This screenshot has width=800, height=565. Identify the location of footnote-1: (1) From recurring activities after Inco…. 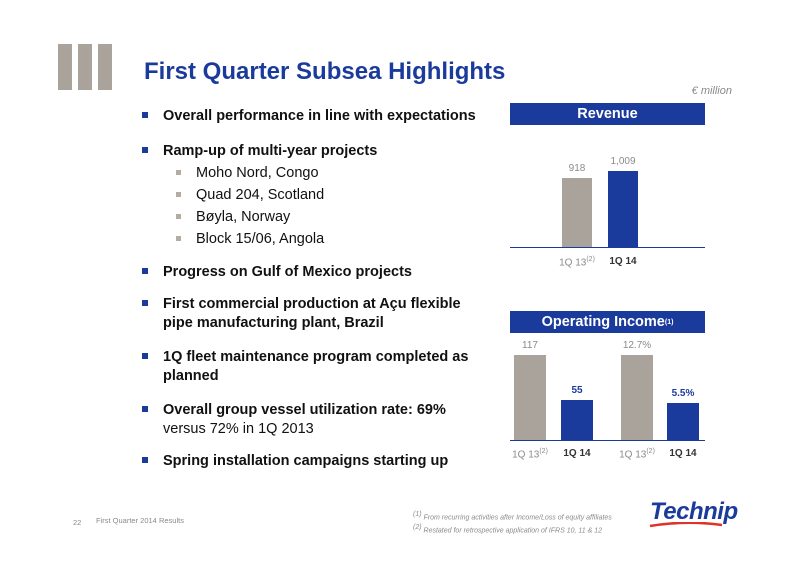
(512, 516).